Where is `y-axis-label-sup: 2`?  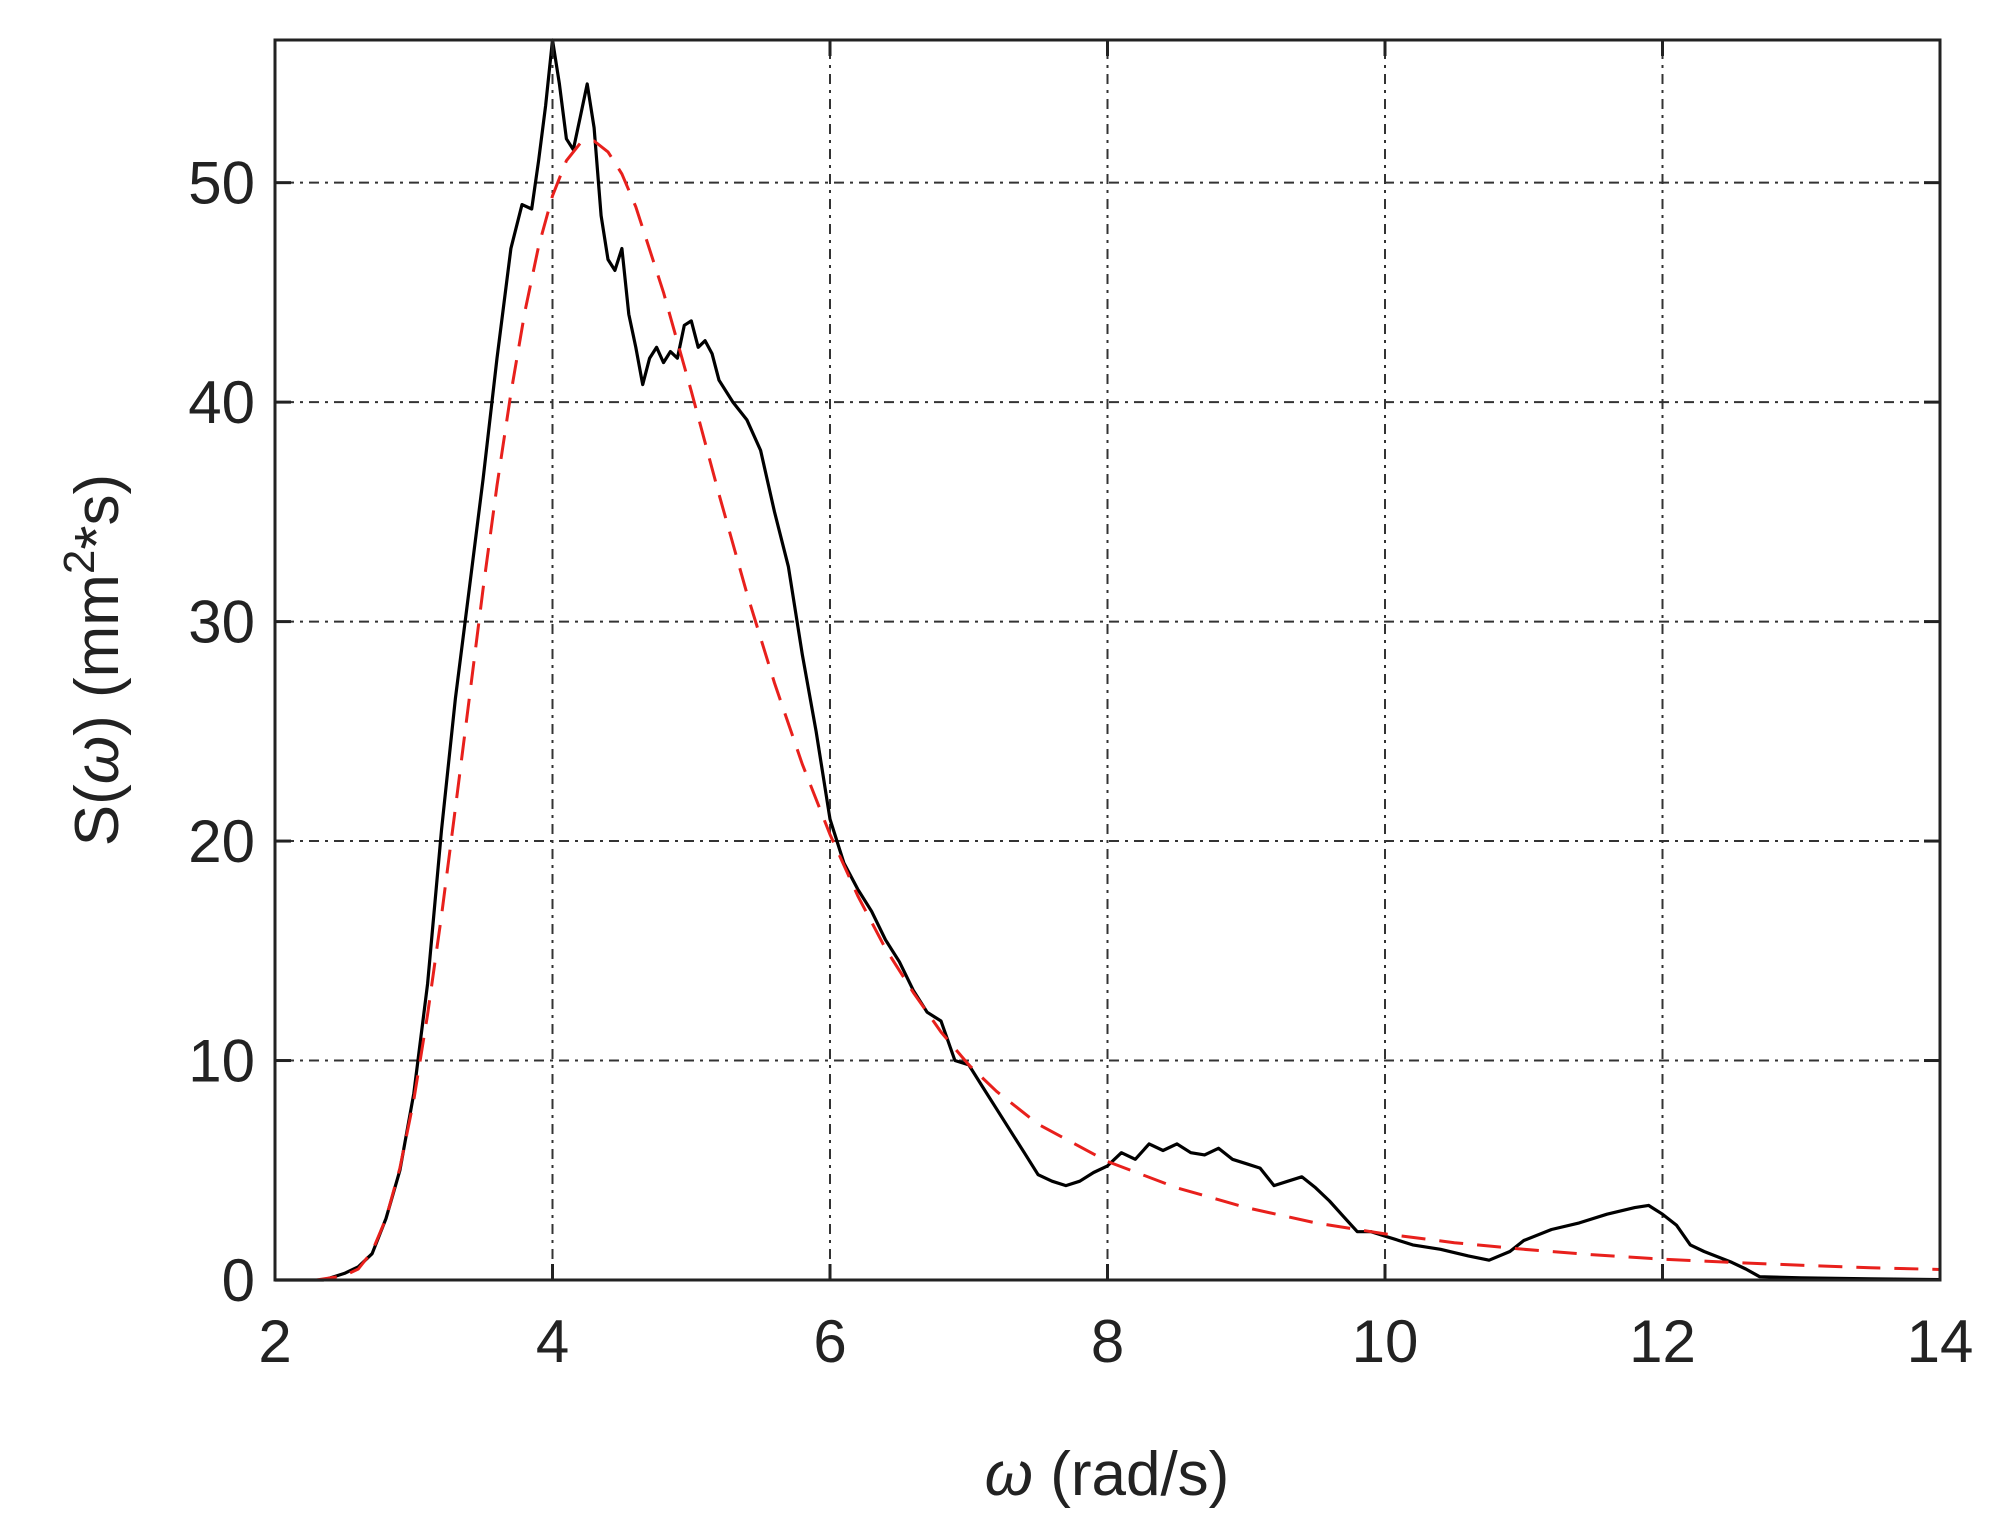
y-axis-label-sup: 2 is located at coordinates (79, 562).